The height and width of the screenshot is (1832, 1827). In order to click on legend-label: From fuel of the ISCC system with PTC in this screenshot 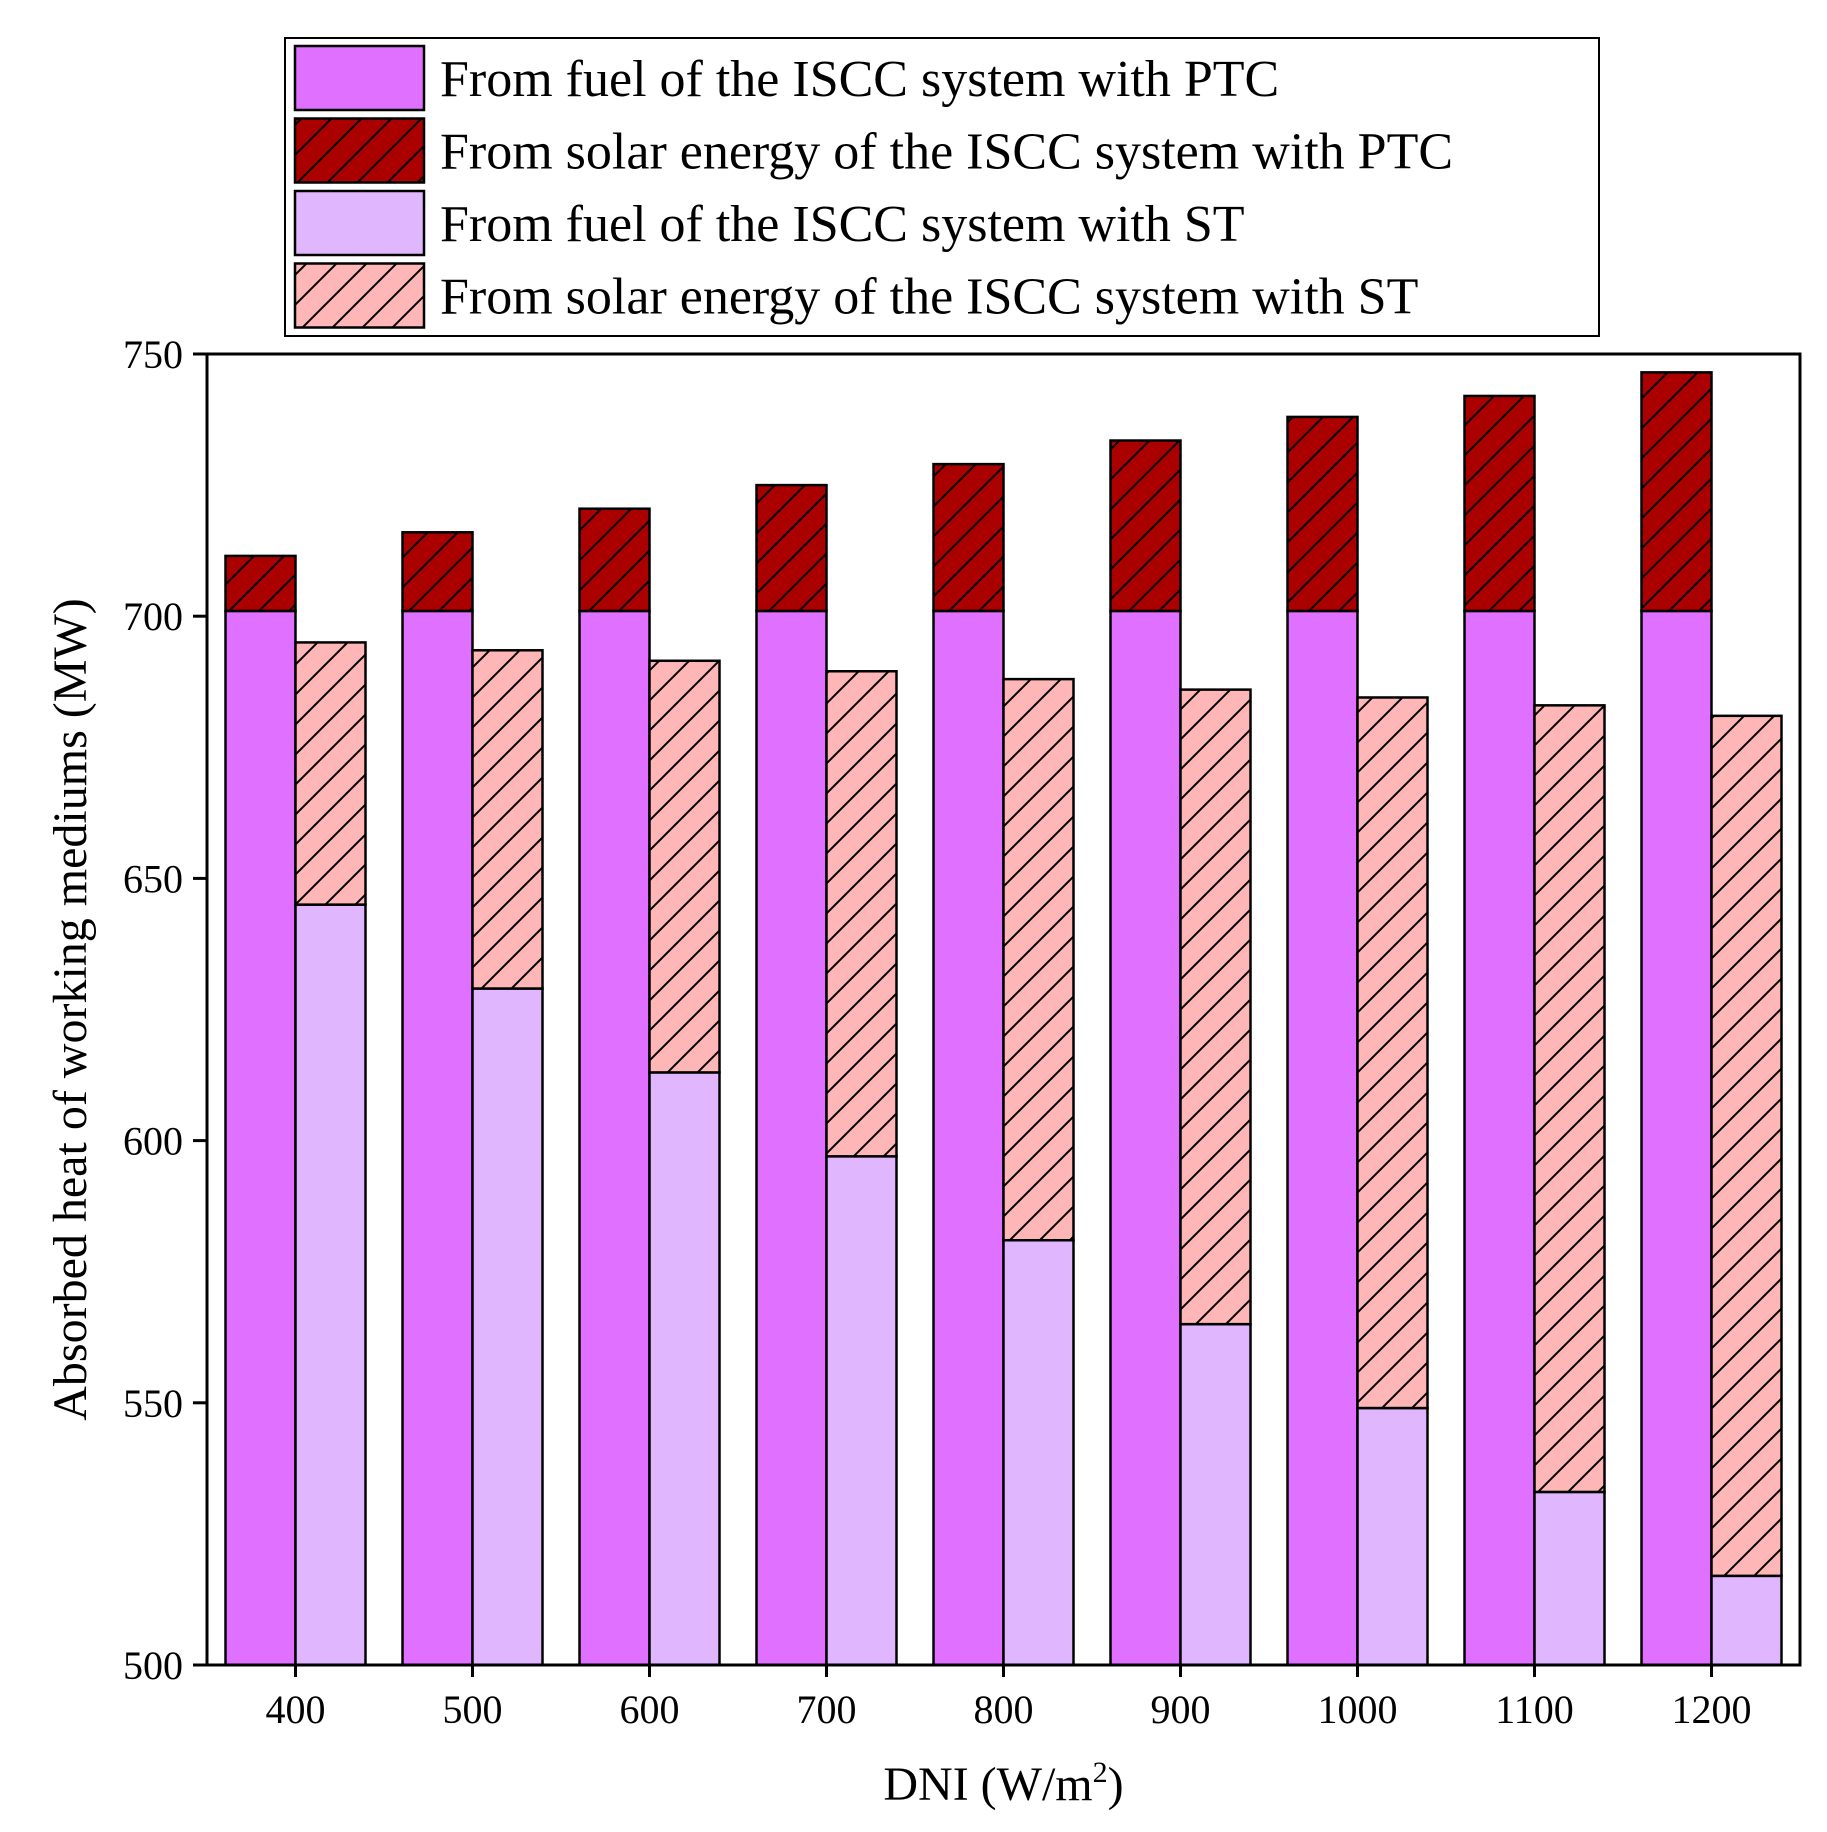, I will do `click(859, 79)`.